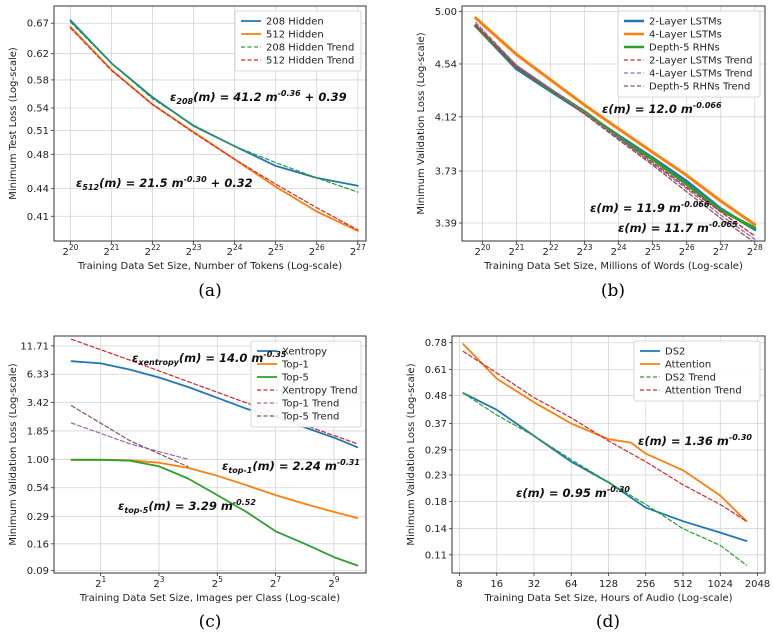 Image resolution: width=773 pixels, height=637 pixels. I want to click on series-line-depth-5-rhns-trend, so click(614, 132).